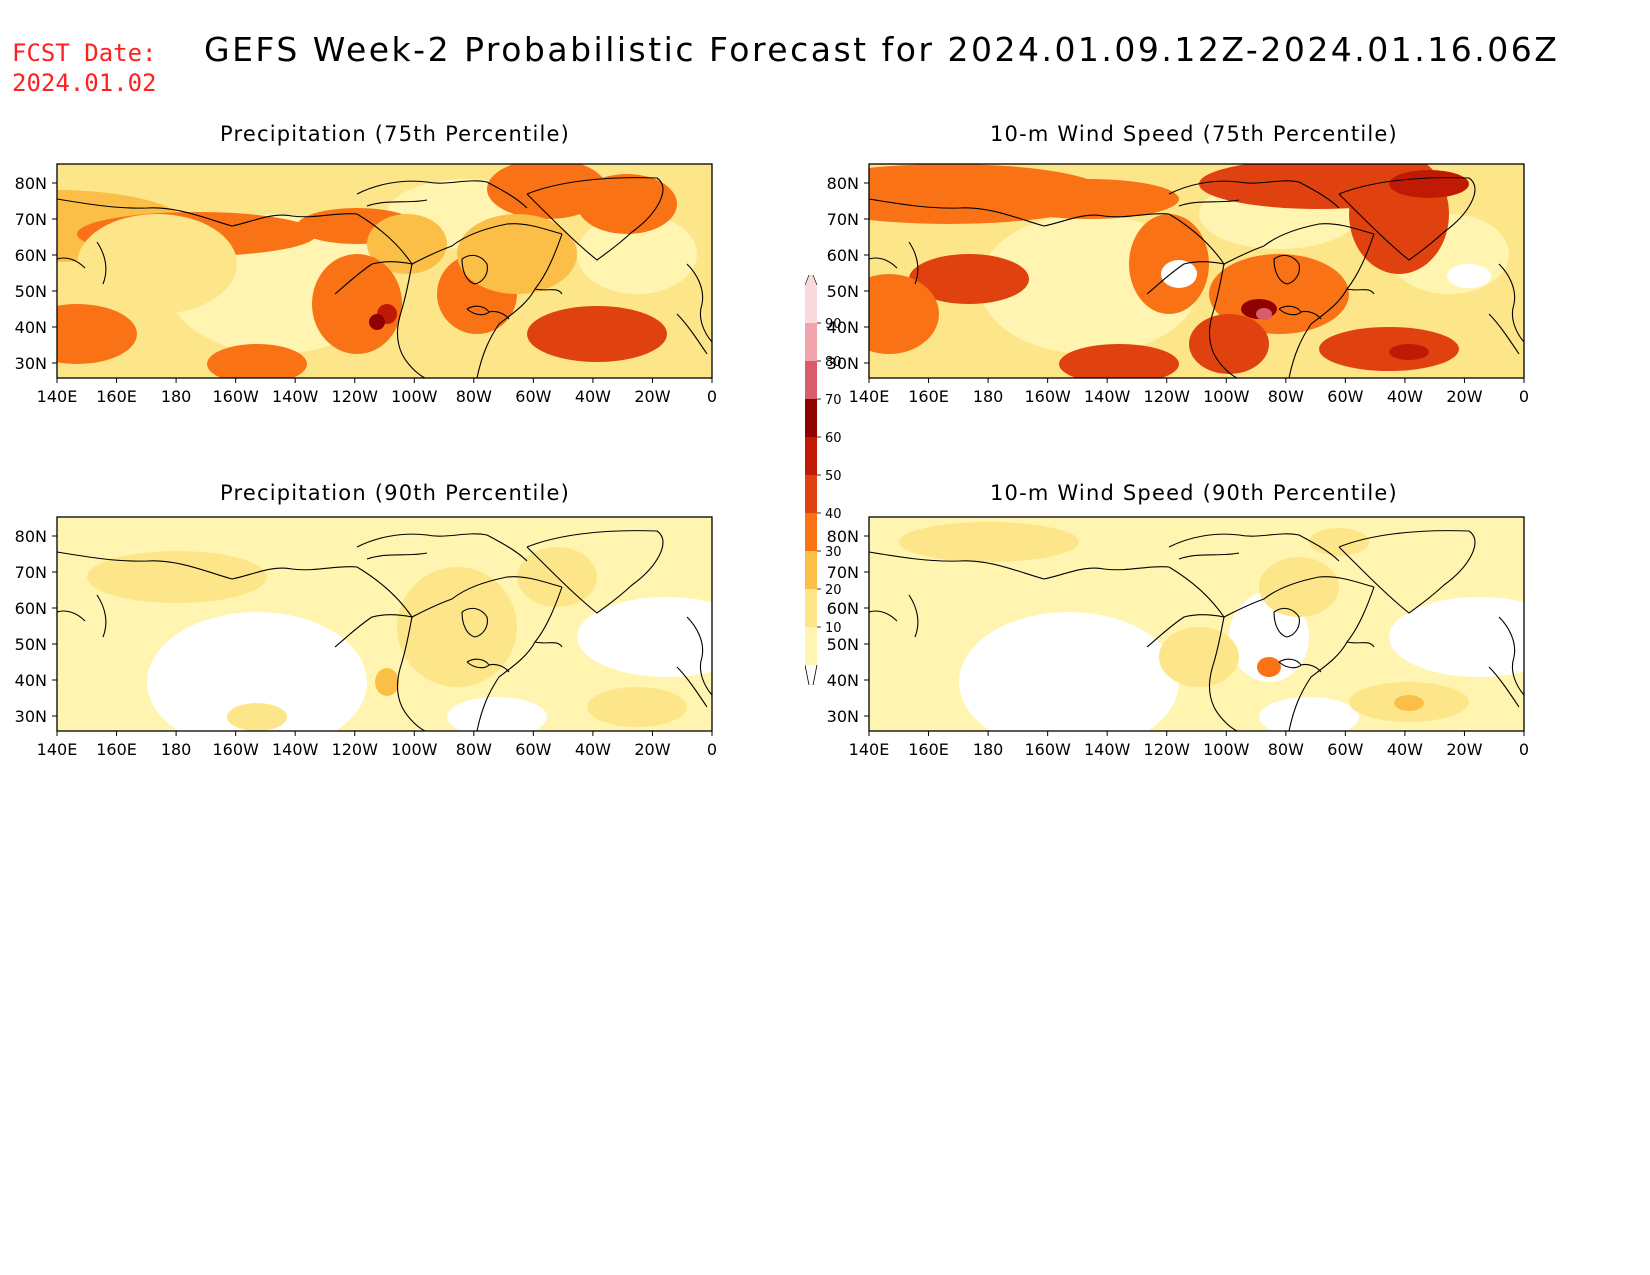 This screenshot has height=1275, width=1650. I want to click on panel-title: 10-m Wind Speed (90th Percentile), so click(1194, 493).